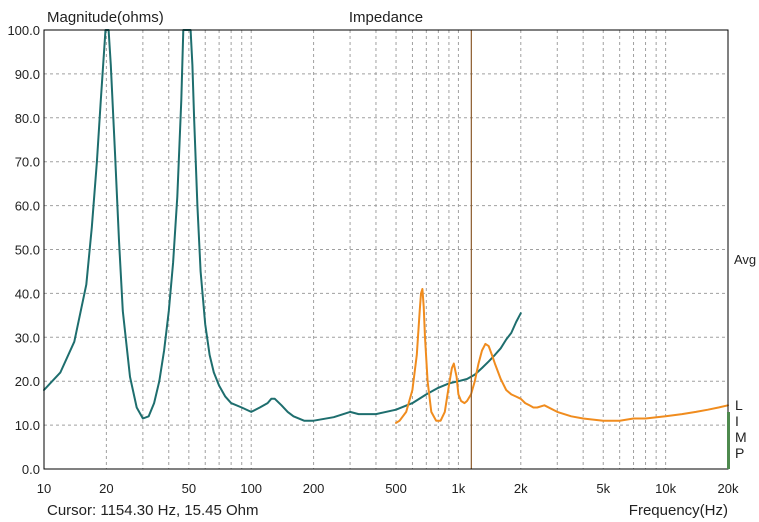 Image resolution: width=759 pixels, height=522 pixels. I want to click on y-axis-label: Magnitude(ohms), so click(105, 17).